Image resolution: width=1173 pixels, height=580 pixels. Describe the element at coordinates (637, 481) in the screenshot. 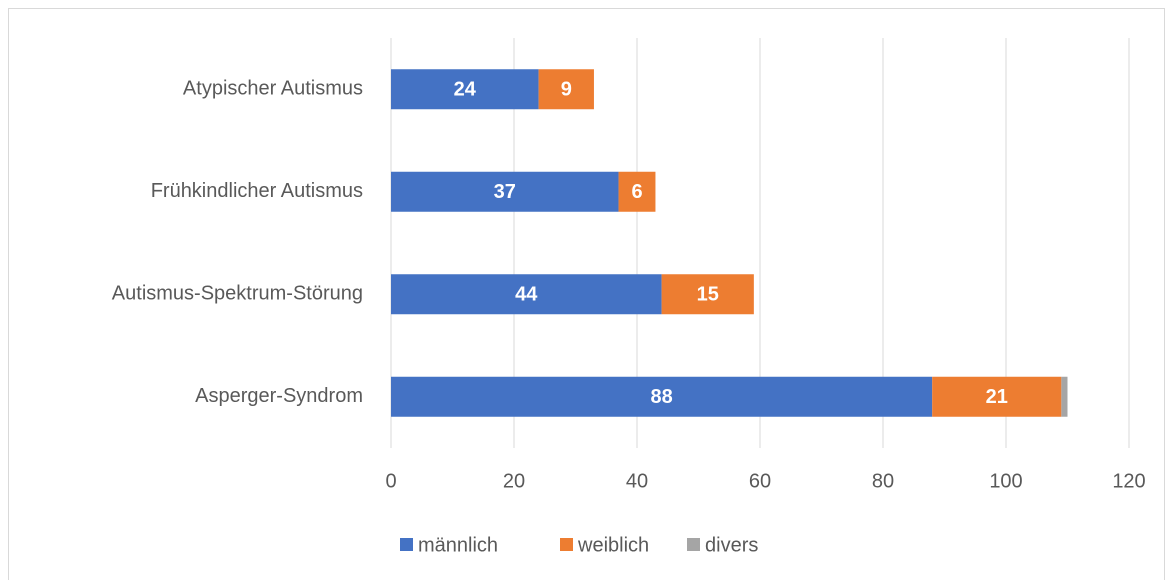

I see `x-tick-label: 40` at that location.